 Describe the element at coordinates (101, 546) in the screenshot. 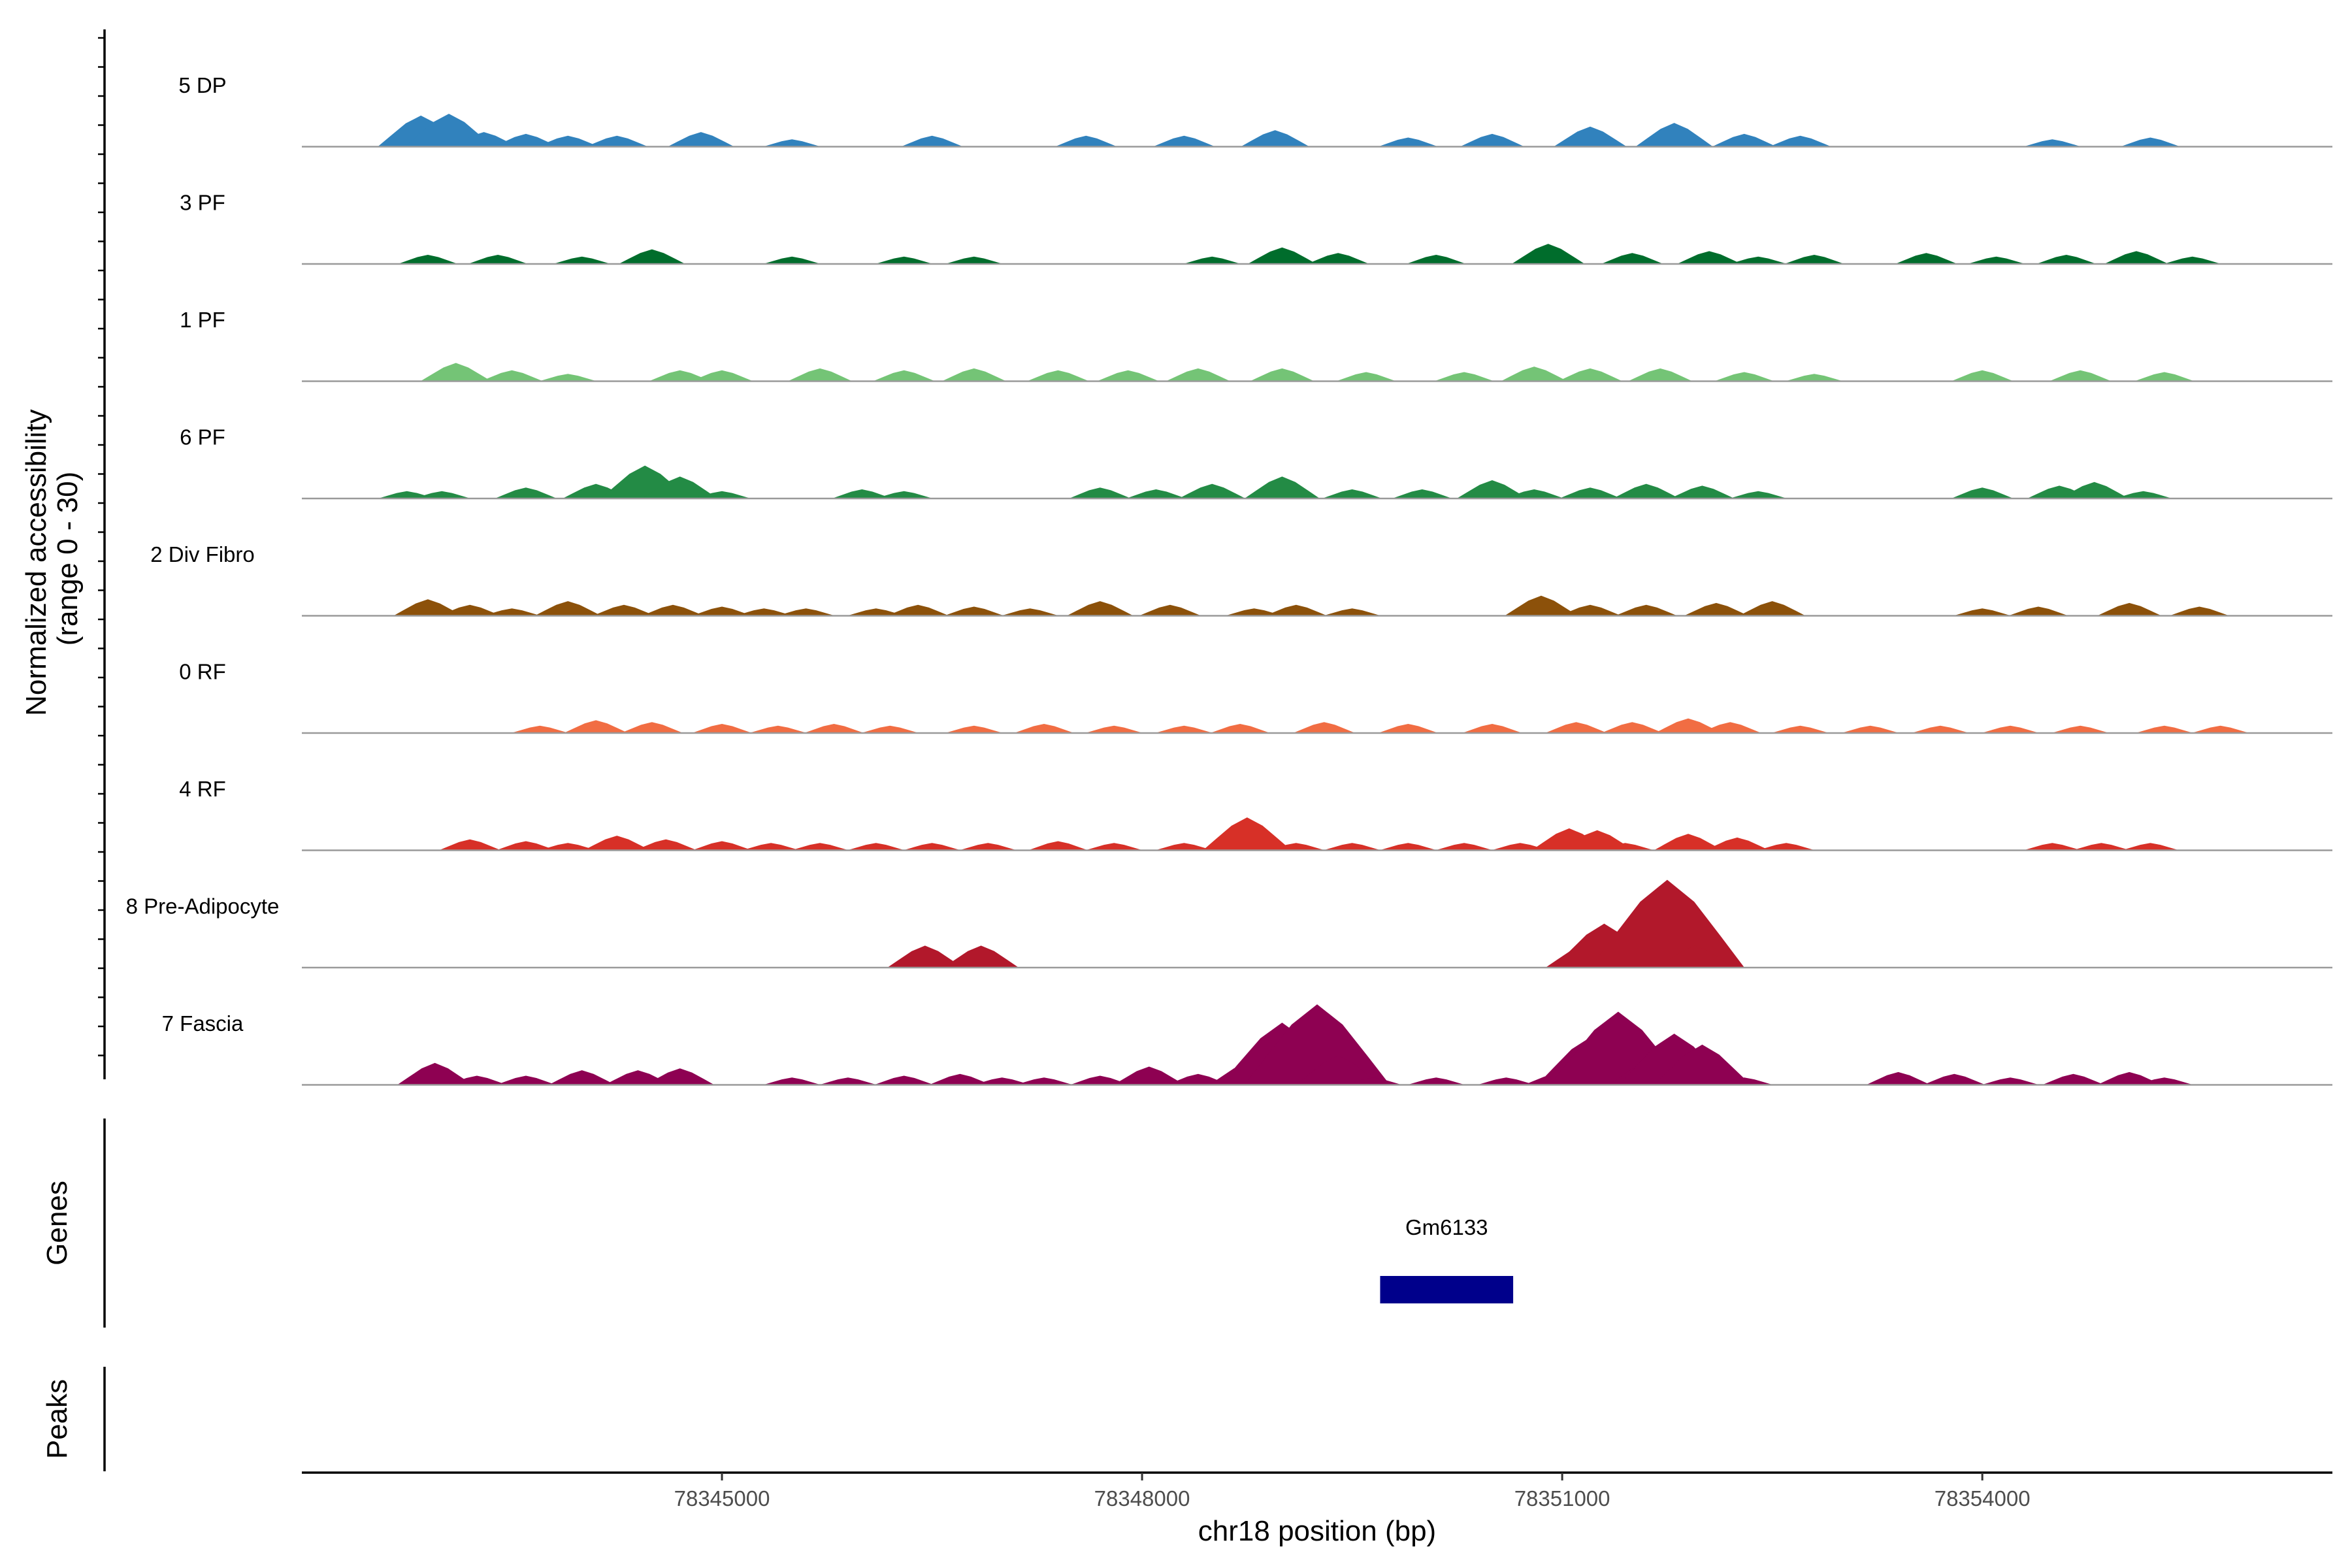

I see `y-axis-ticks` at that location.